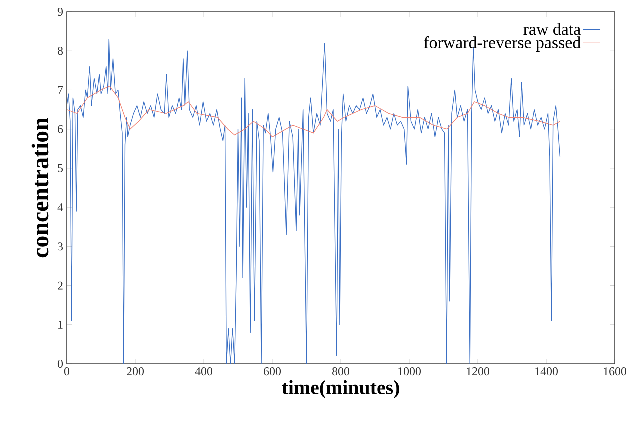 This screenshot has width=632, height=425. I want to click on x-tick-label: 0, so click(67, 372).